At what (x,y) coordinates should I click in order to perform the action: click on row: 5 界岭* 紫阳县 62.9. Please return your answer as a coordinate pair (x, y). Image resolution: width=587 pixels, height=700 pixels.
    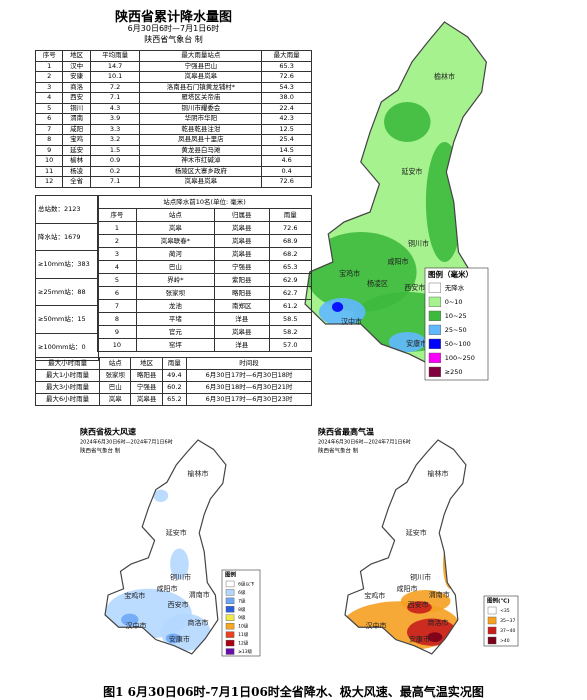
    Looking at the image, I should click on (205, 280).